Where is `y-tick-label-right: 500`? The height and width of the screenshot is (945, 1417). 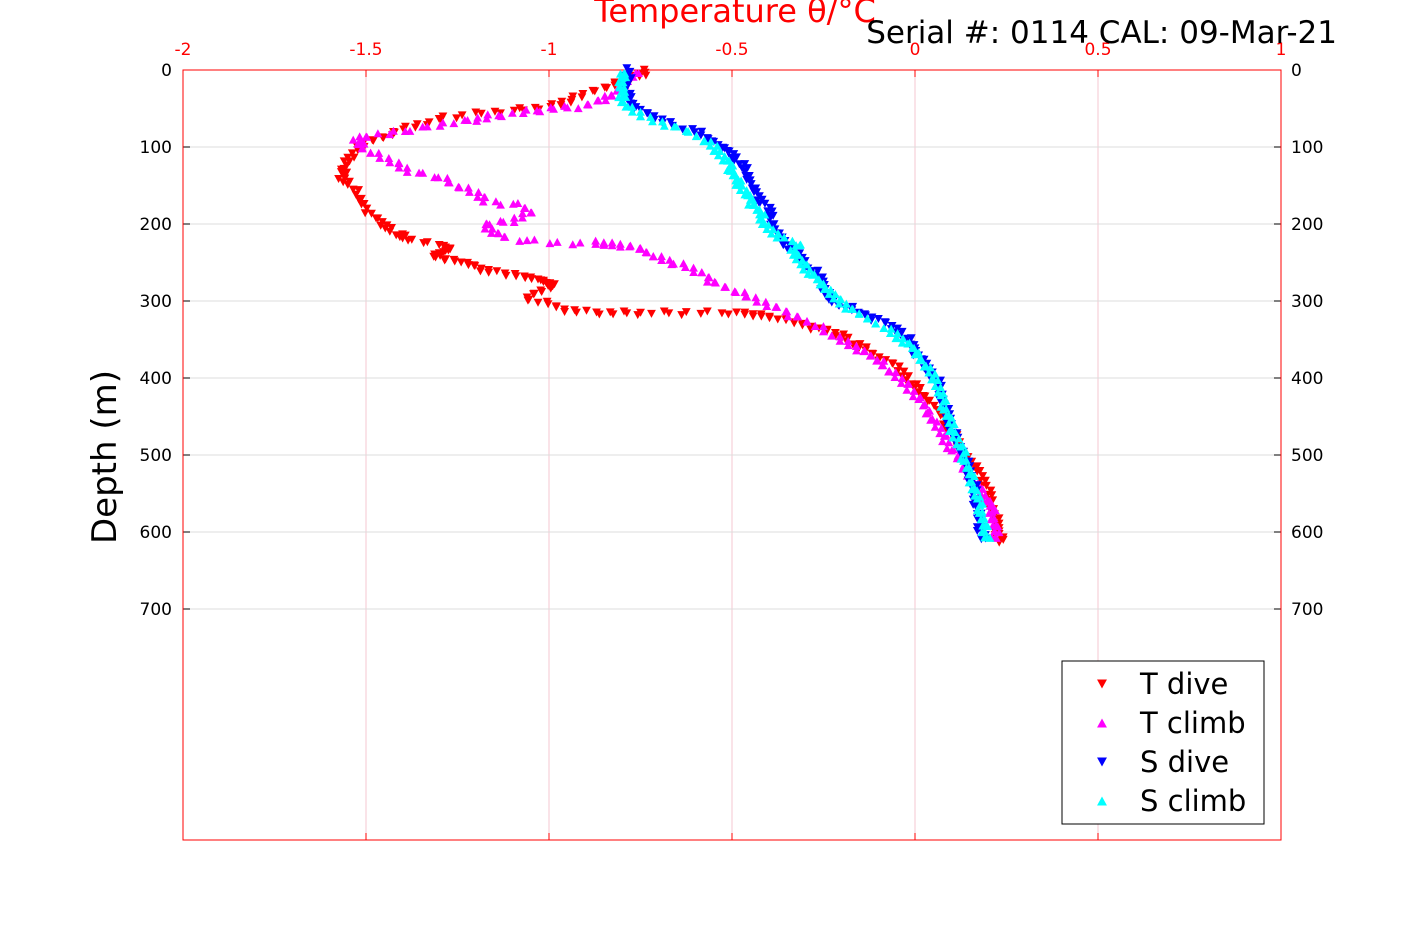
y-tick-label-right: 500 is located at coordinates (1307, 456).